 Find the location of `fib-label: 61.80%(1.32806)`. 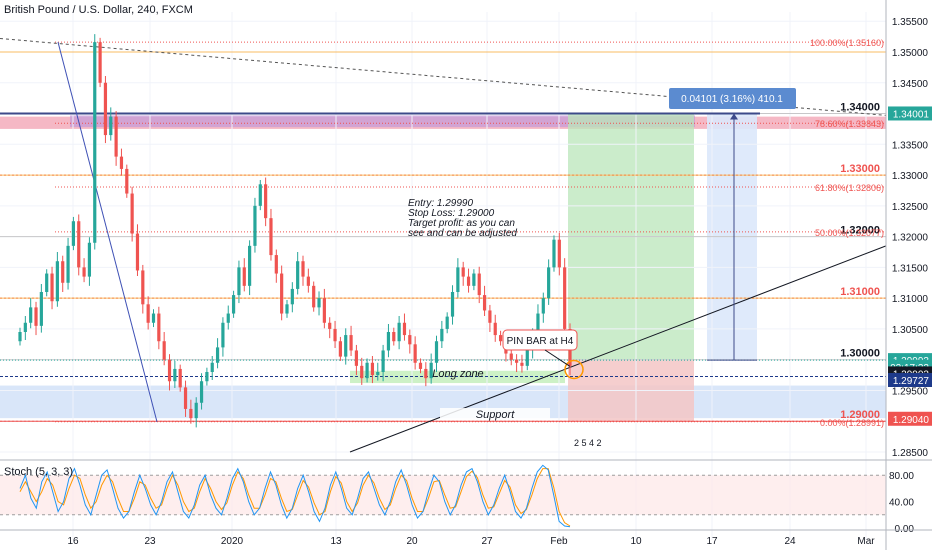

fib-label: 61.80%(1.32806) is located at coordinates (849, 188).